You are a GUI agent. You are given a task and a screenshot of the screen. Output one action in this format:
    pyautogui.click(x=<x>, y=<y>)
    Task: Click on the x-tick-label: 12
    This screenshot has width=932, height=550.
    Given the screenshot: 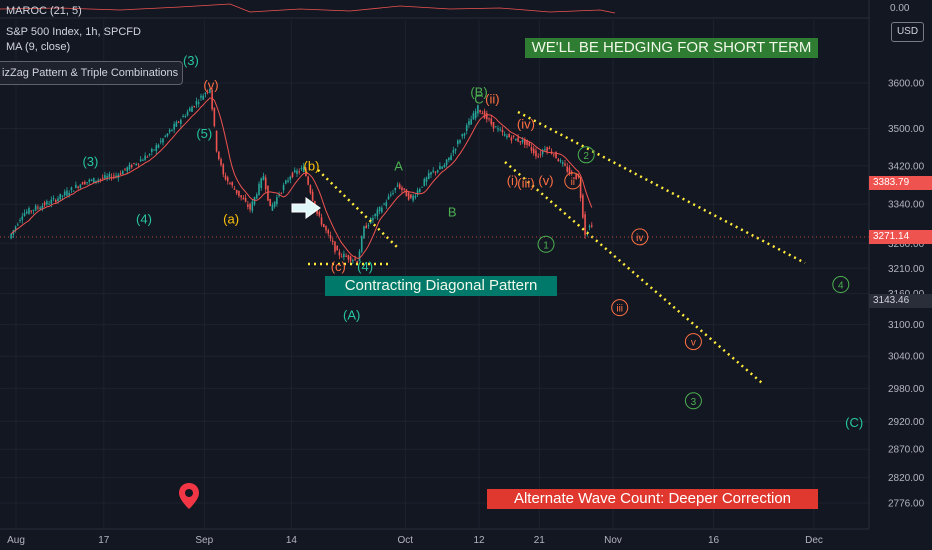 What is the action you would take?
    pyautogui.click(x=479, y=540)
    